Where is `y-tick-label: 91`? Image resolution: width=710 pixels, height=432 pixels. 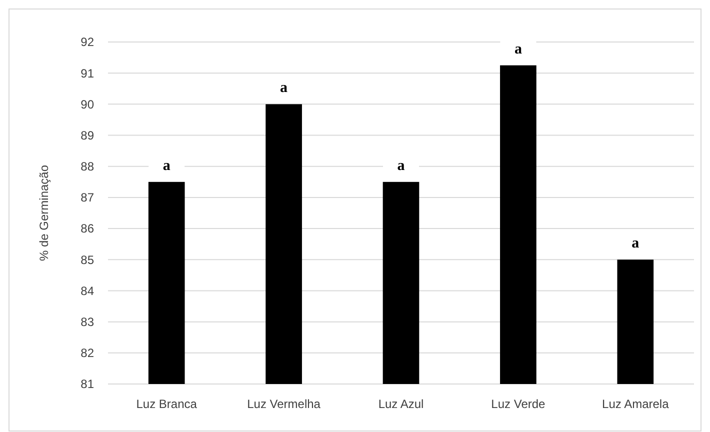
y-tick-label: 91 is located at coordinates (87, 73).